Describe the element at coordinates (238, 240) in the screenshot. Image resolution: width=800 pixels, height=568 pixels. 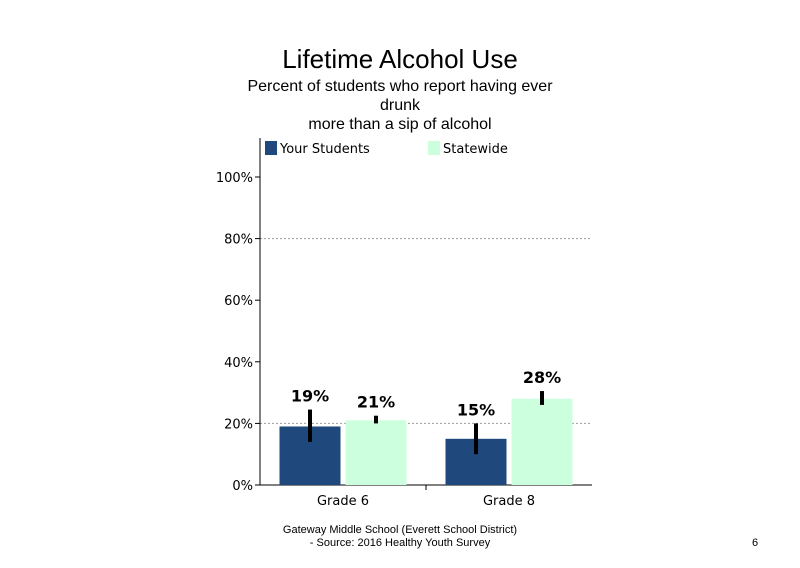
I see `y-tick-label-4: 80%` at that location.